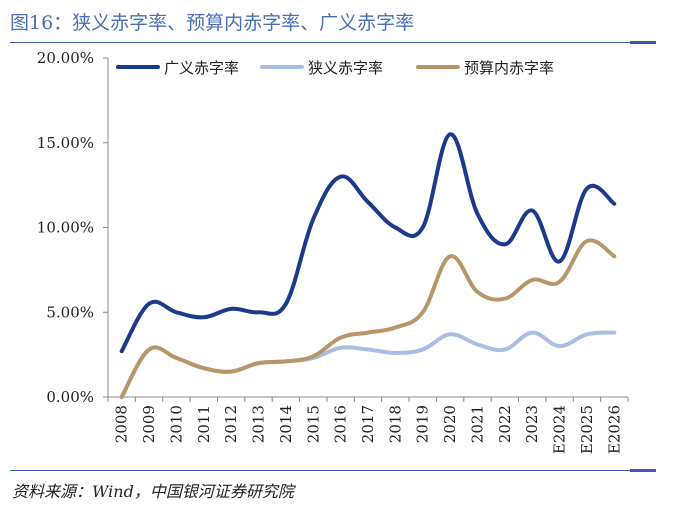 The width and height of the screenshot is (673, 508). Describe the element at coordinates (333, 470) in the screenshot. I see `source-divider` at that location.